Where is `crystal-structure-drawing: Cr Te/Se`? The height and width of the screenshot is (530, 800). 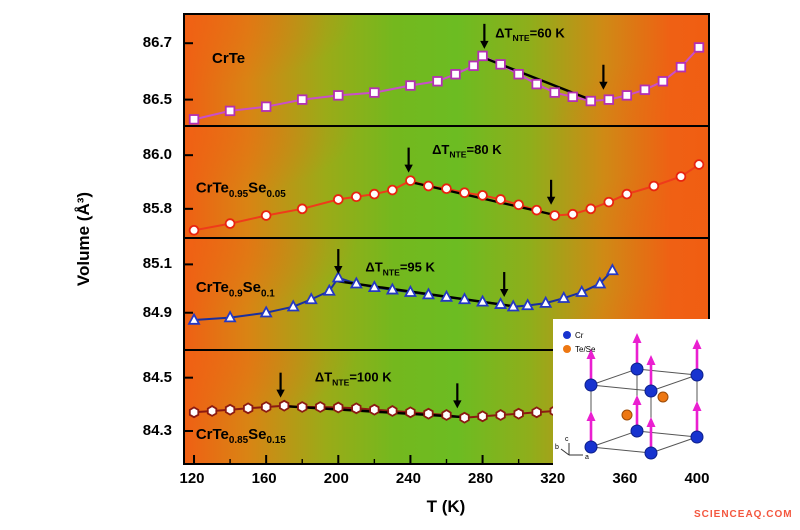
crystal-structure-drawing: Cr Te/Se is located at coordinates (629, 396).